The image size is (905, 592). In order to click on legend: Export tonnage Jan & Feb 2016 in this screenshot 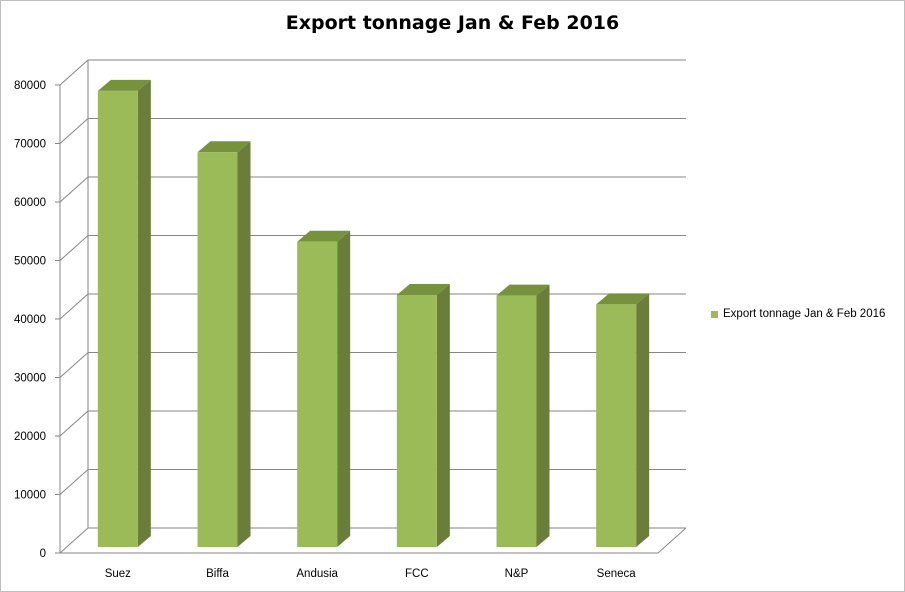, I will do `click(798, 314)`.